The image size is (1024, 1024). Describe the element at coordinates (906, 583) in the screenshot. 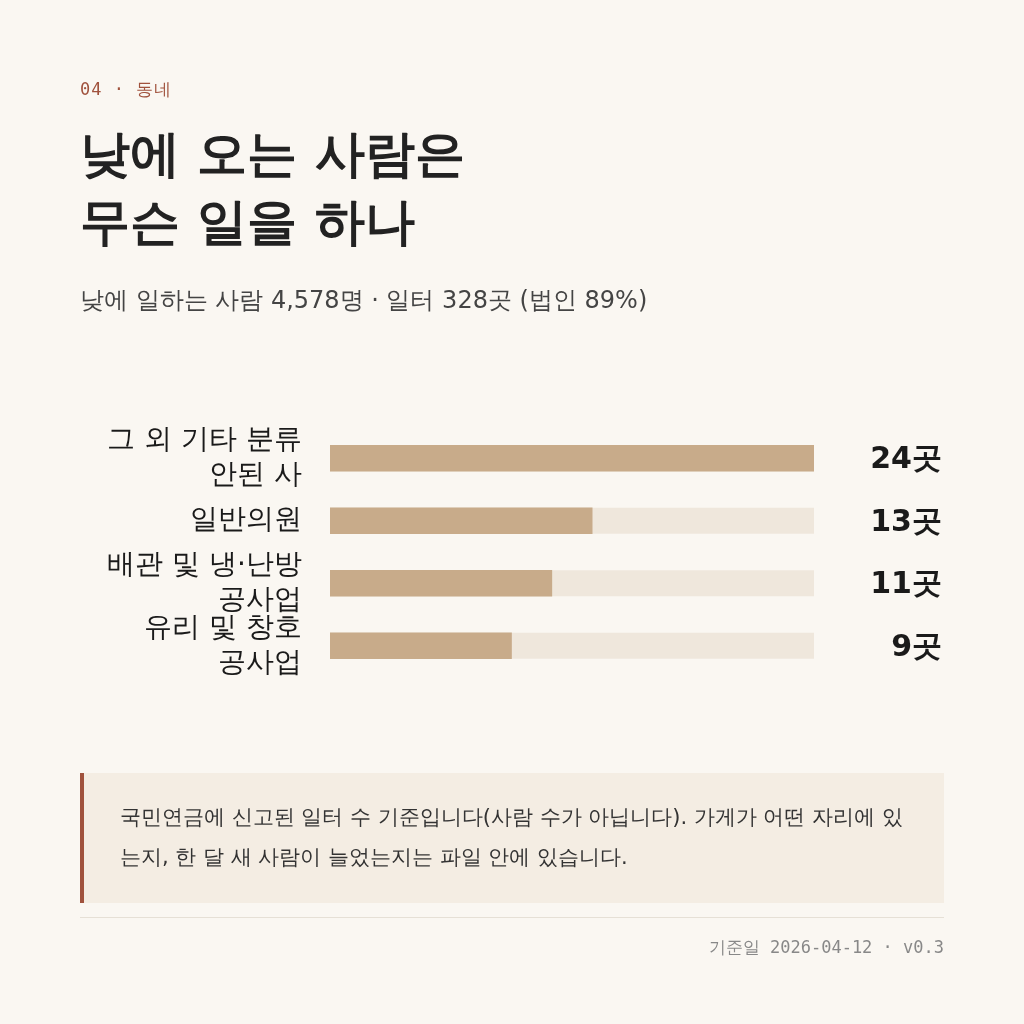

I see `data-label: 11곳` at that location.